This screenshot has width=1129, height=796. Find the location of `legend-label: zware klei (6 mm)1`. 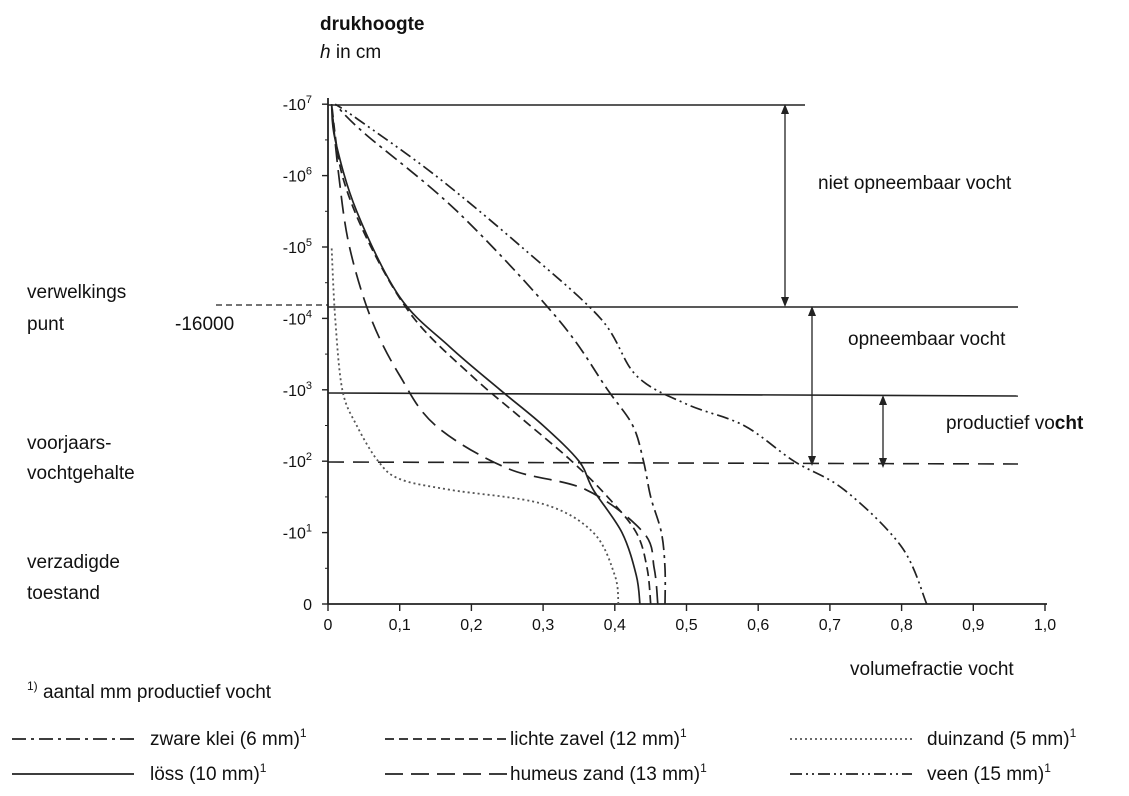

legend-label: zware klei (6 mm)1 is located at coordinates (228, 738).